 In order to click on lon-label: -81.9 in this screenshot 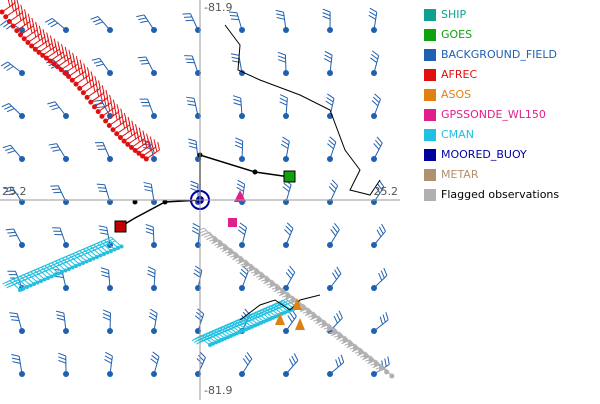, I will do `click(218, 7)`.